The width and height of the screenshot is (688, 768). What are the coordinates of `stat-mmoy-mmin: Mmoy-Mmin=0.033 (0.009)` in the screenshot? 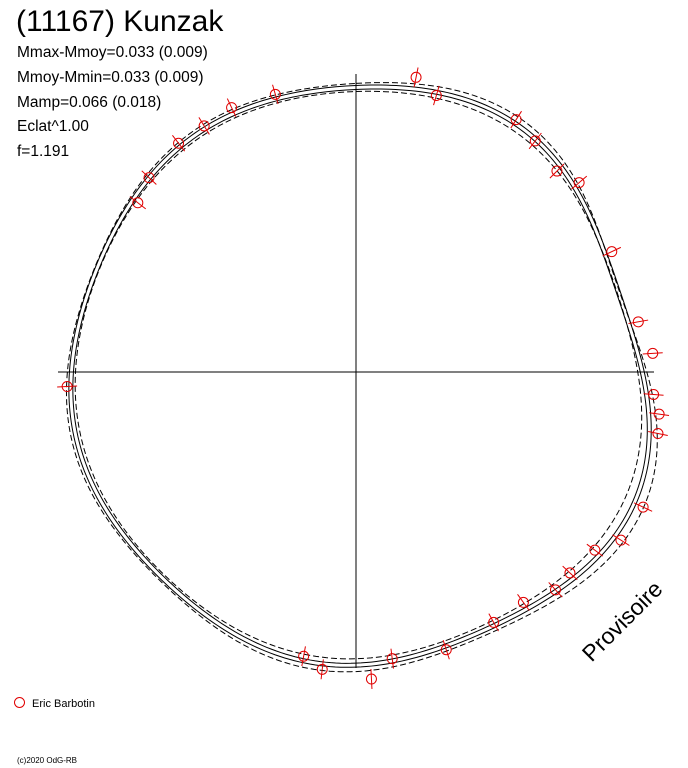 It's located at (110, 77).